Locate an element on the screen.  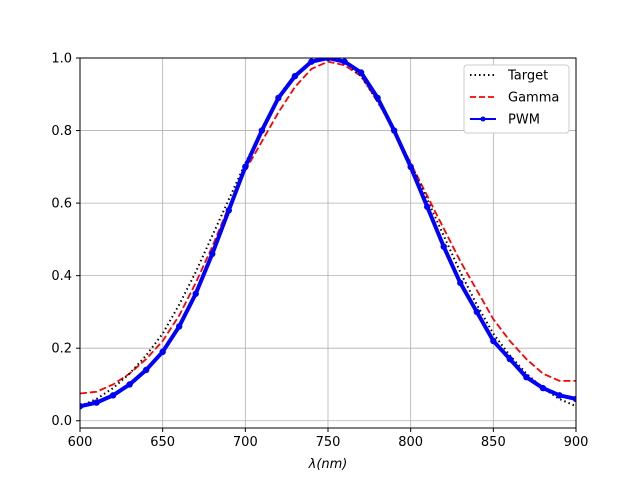
legend-marker-pwm is located at coordinates (483, 119).